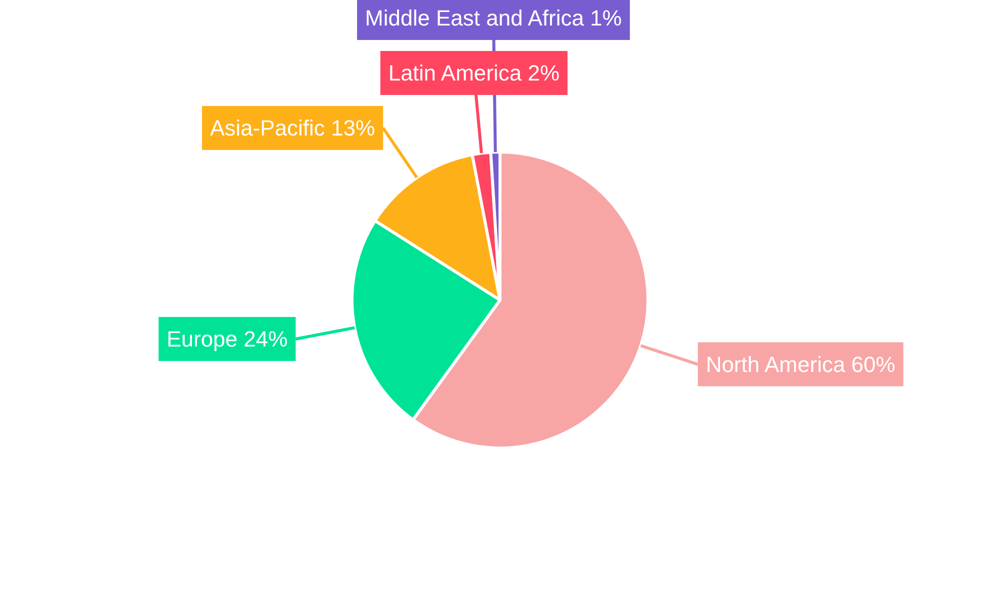 The image size is (1000, 600). I want to click on slice-label: Europe 24%, so click(227, 339).